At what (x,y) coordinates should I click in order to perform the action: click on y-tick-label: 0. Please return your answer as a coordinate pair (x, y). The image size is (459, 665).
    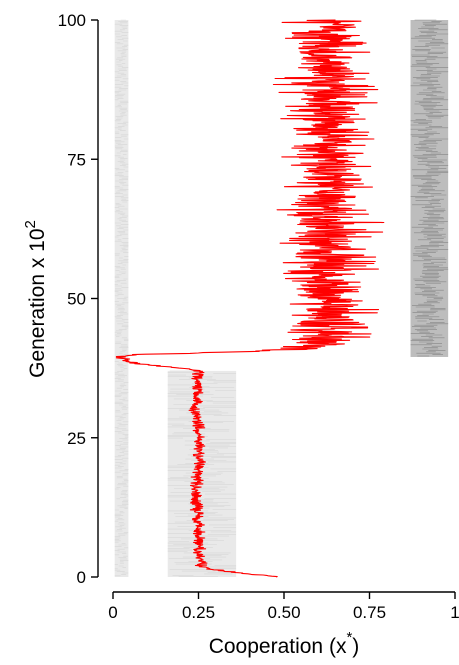
    Looking at the image, I should click on (81, 577).